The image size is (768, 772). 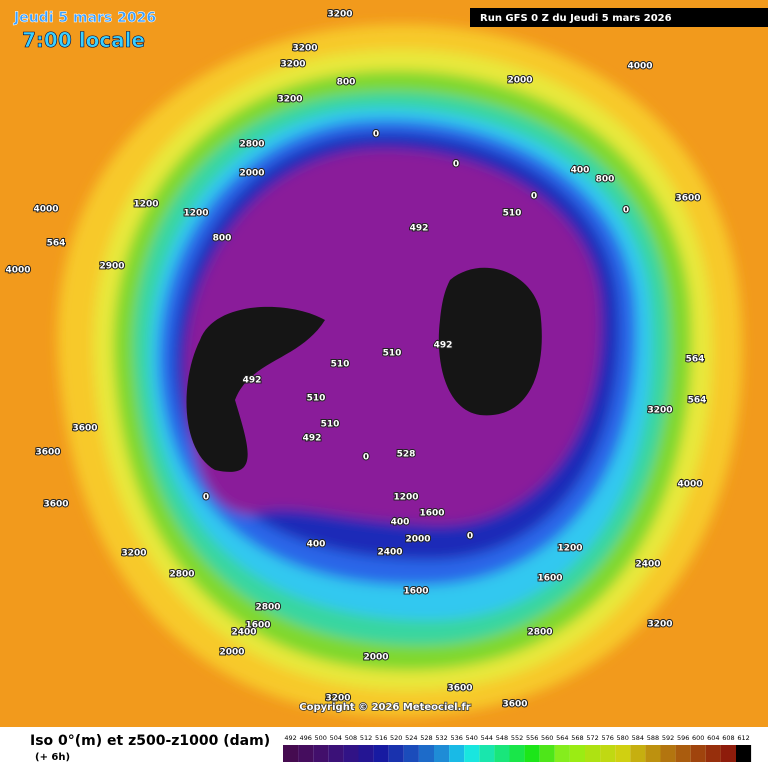 What do you see at coordinates (336, 738) in the screenshot?
I see `scale-label: 504` at bounding box center [336, 738].